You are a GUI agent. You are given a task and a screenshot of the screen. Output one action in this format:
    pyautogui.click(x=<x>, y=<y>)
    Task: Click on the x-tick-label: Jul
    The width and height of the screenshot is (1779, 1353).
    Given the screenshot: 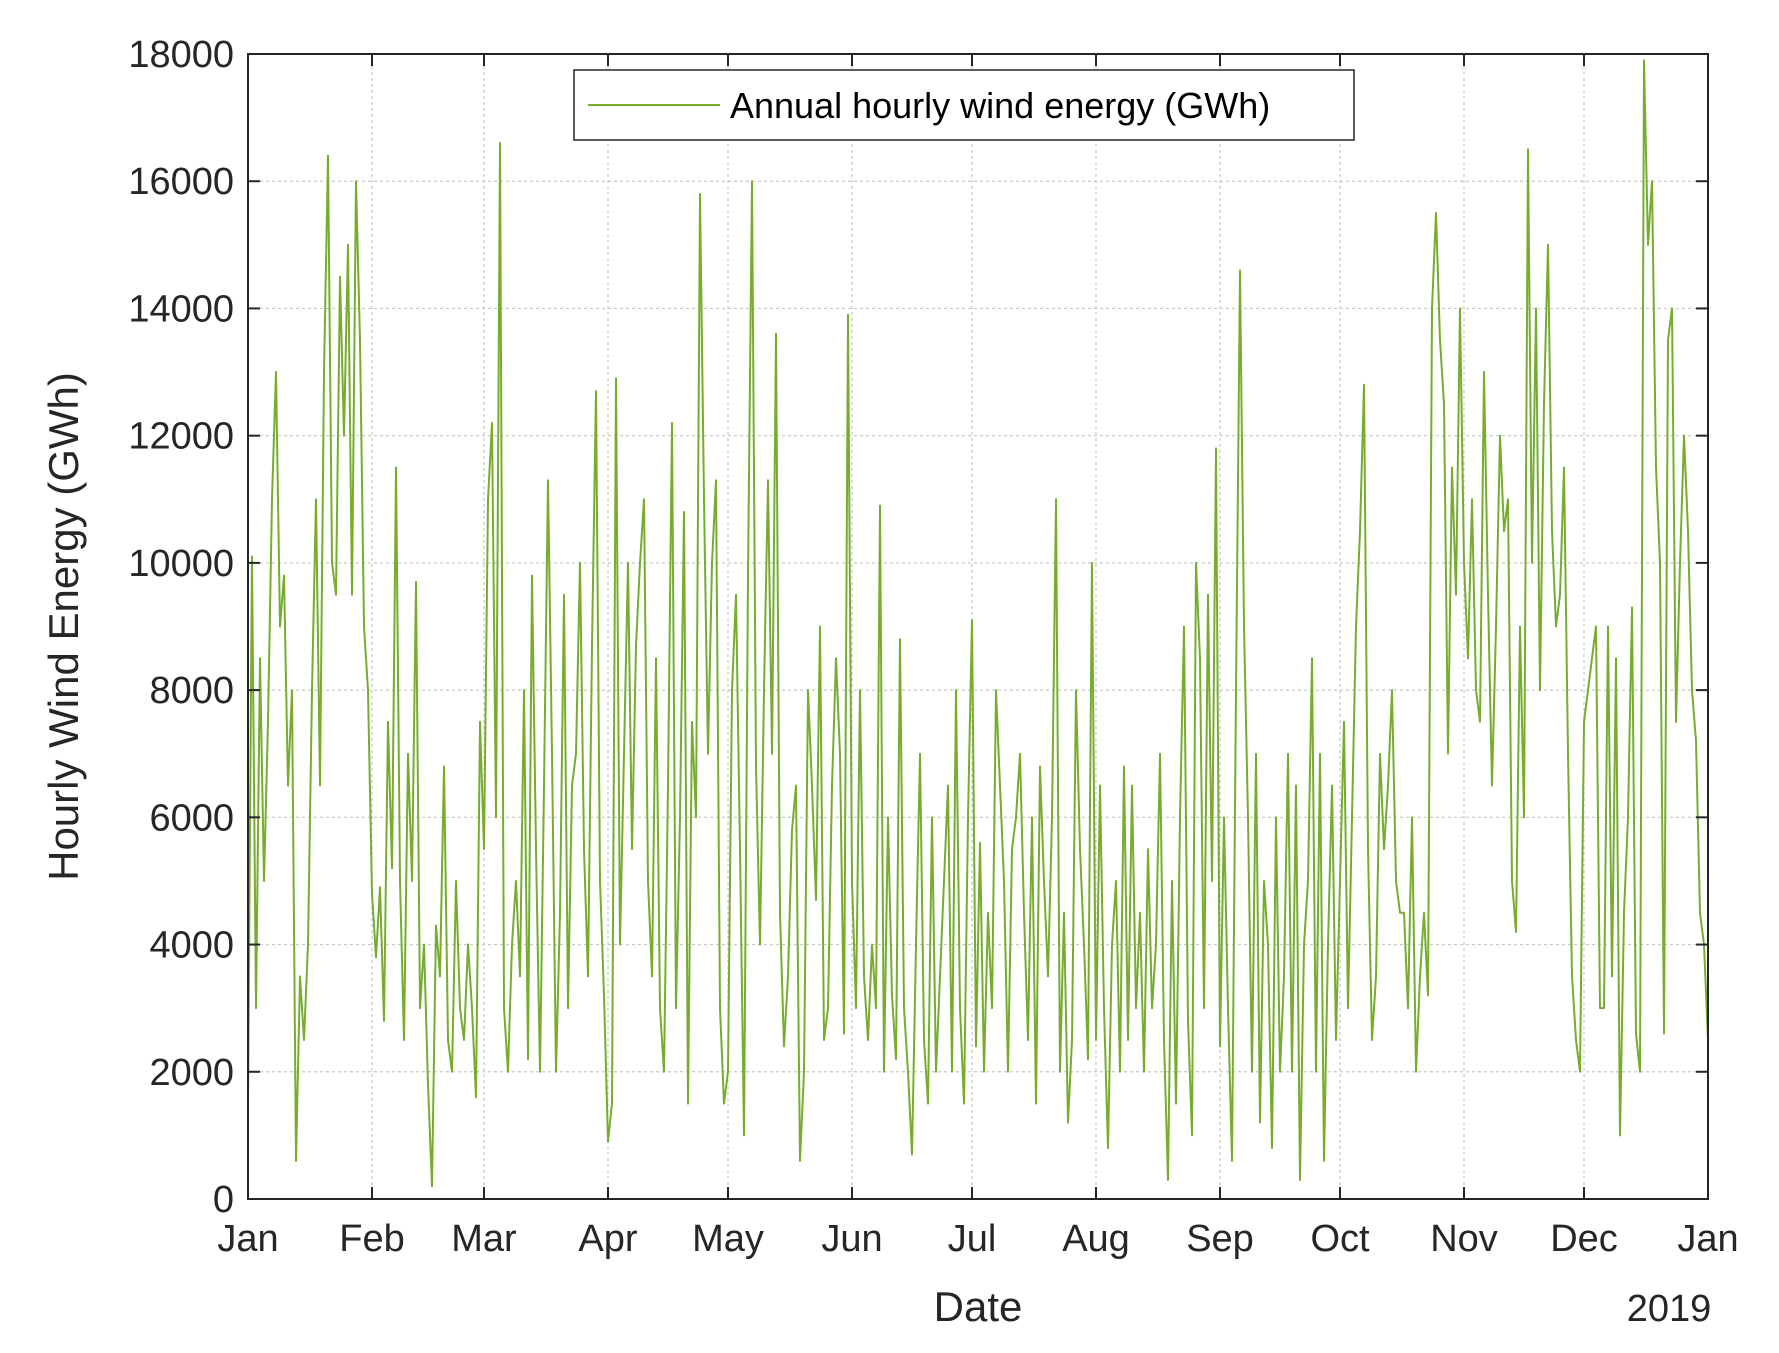 What is the action you would take?
    pyautogui.click(x=972, y=1239)
    